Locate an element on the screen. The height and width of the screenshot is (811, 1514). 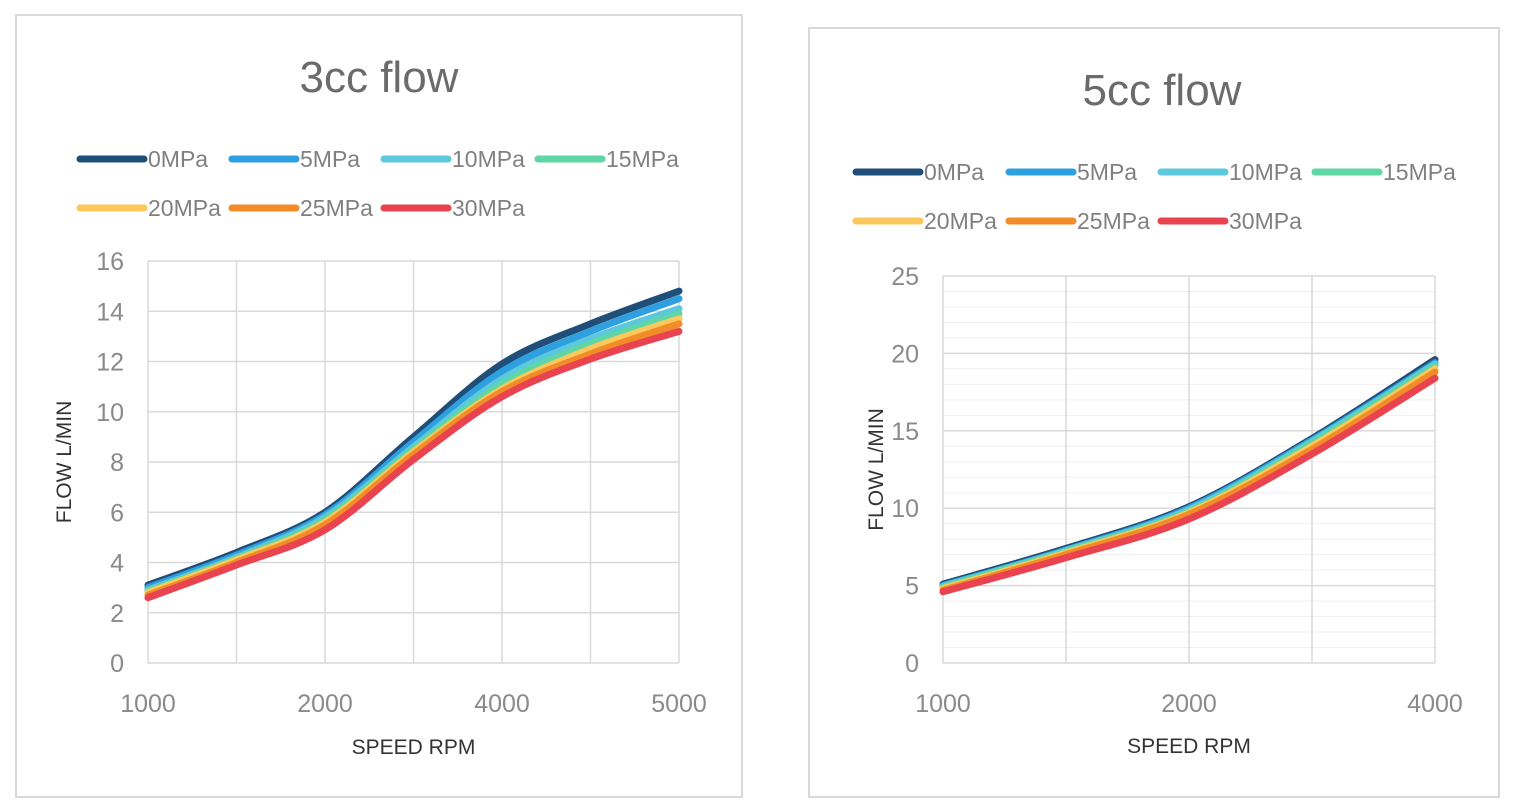
y-tick-label: 16 is located at coordinates (110, 262).